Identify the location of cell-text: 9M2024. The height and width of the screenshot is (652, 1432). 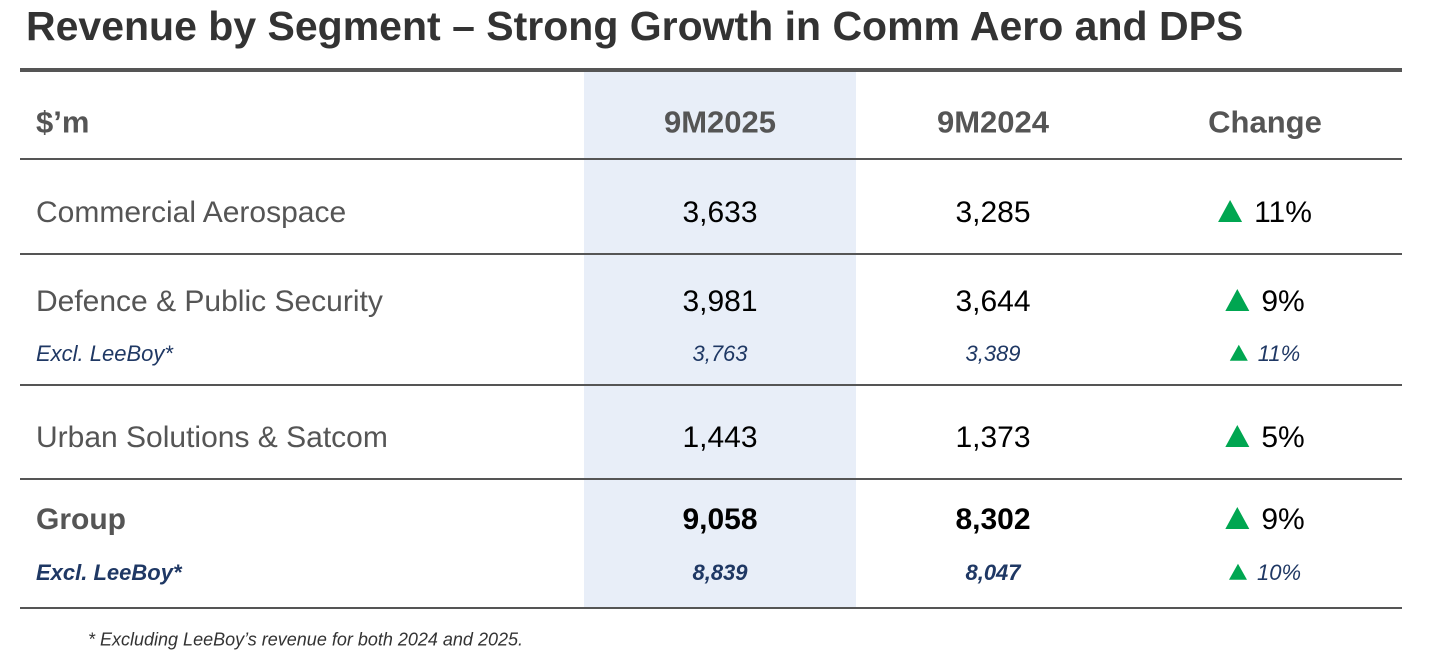
(993, 122).